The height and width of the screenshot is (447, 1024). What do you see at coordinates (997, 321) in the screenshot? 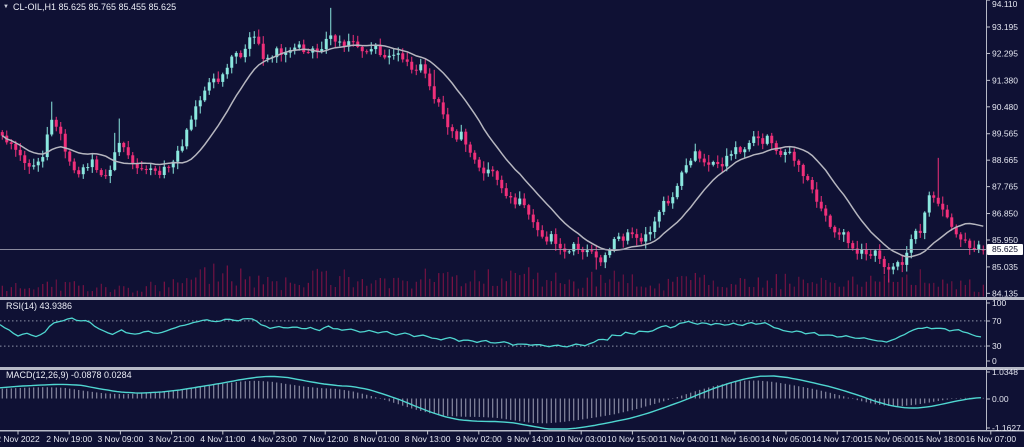
I see `svg-text: 70` at bounding box center [997, 321].